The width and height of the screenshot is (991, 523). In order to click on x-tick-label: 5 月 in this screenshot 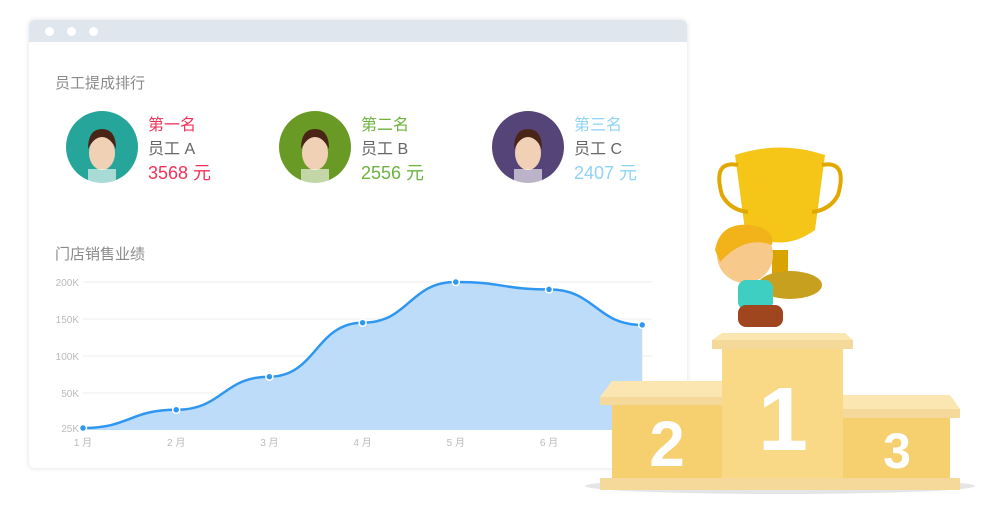, I will do `click(456, 443)`.